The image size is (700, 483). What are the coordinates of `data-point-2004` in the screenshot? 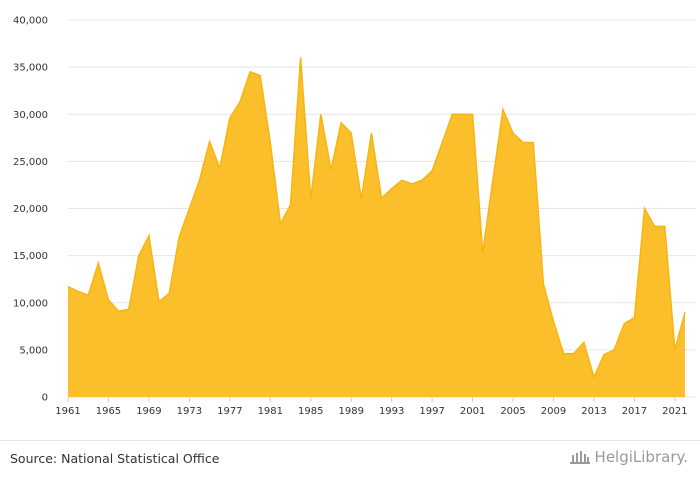 It's located at (503, 110).